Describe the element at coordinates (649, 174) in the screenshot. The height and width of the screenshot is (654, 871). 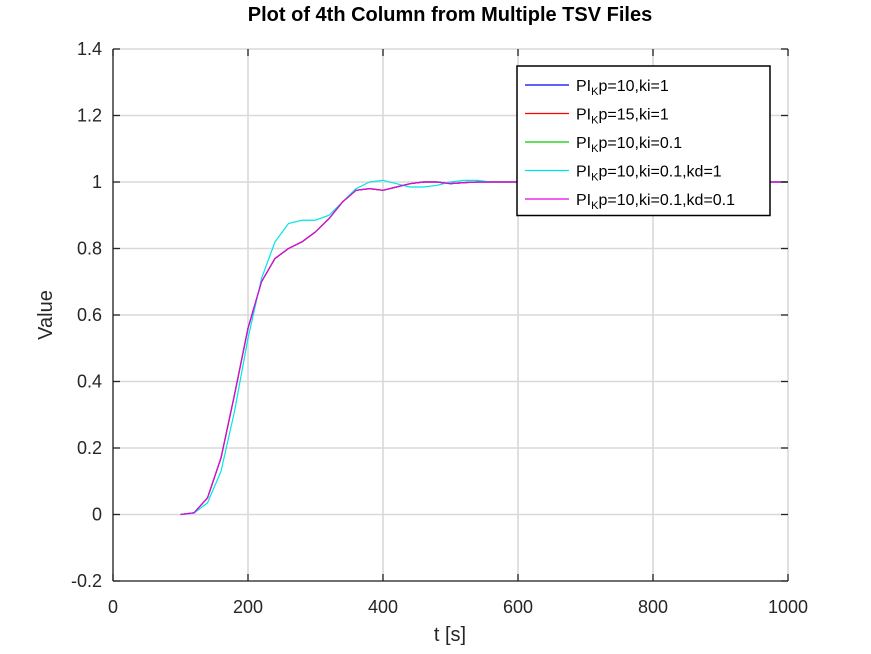
I see `legend-label-3: PIKp=10,ki=0.1,kd=1` at that location.